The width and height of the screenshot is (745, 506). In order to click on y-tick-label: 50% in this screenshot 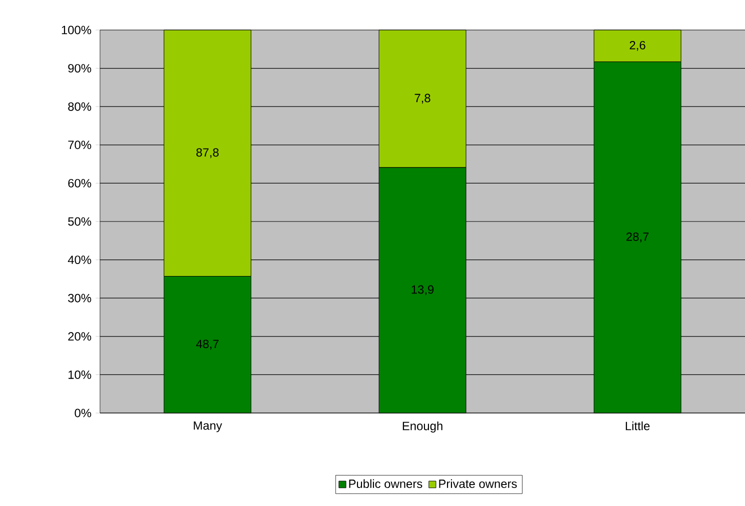, I will do `click(80, 221)`.